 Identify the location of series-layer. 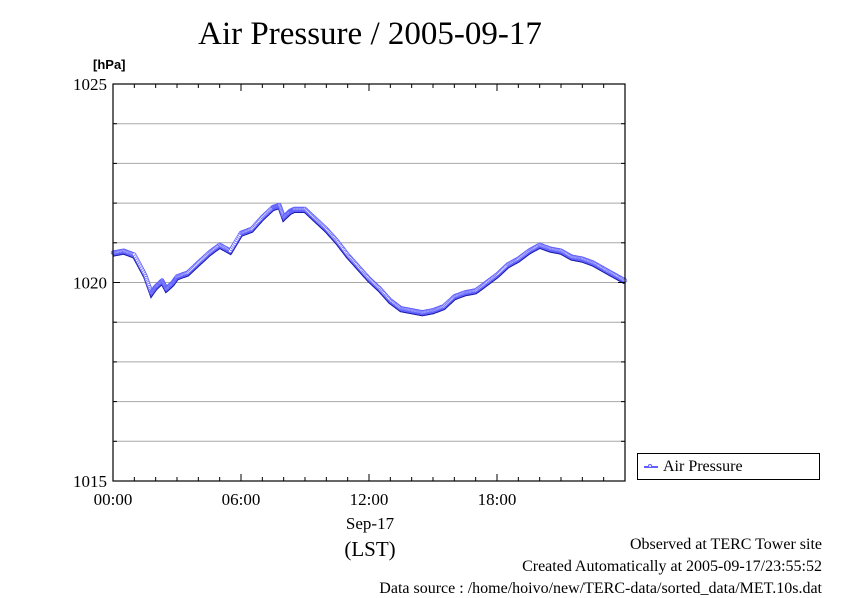
(369, 259).